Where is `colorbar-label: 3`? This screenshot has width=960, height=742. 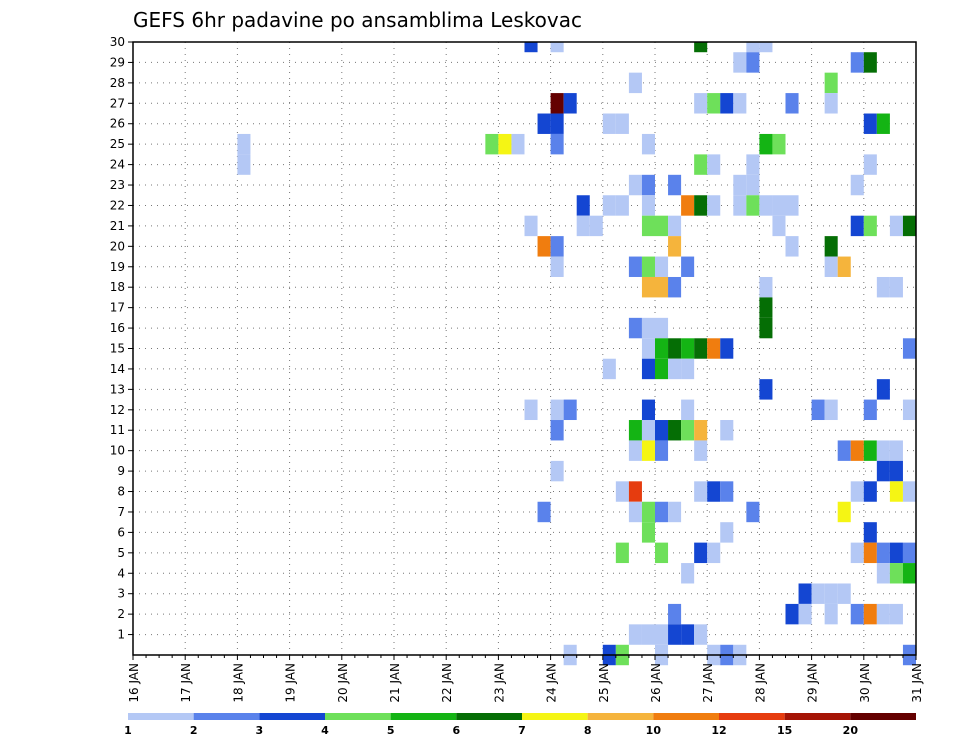
colorbar-label: 3 is located at coordinates (260, 730).